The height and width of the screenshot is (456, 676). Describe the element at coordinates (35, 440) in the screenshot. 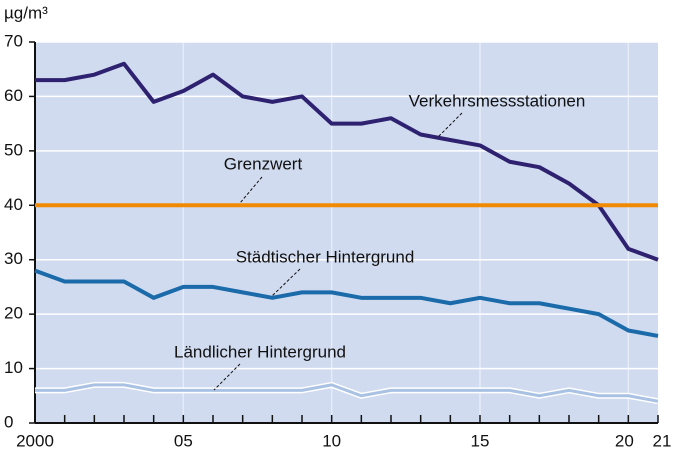

I see `x-tick-label: 2000` at that location.